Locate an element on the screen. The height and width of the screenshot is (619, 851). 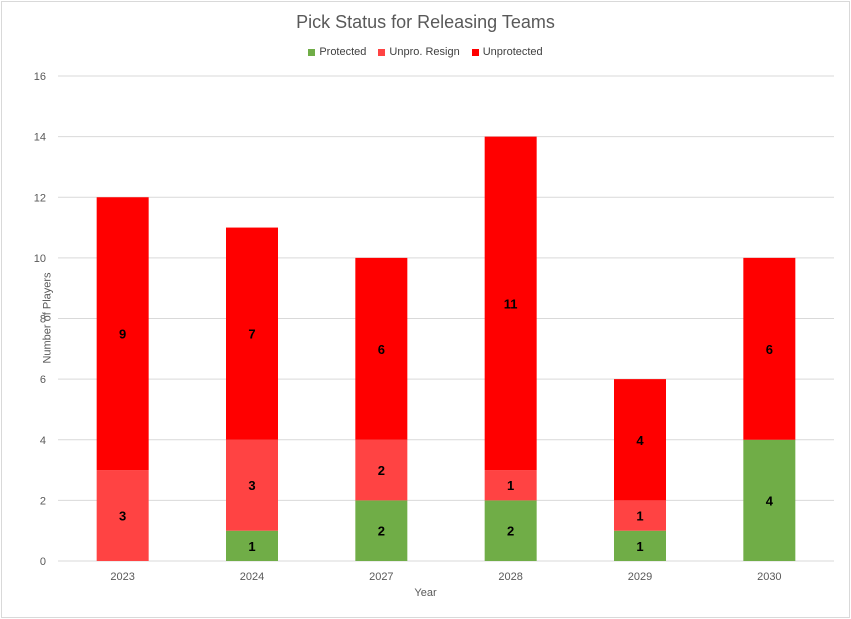
y-tick-label-2: 2 is located at coordinates (43, 501).